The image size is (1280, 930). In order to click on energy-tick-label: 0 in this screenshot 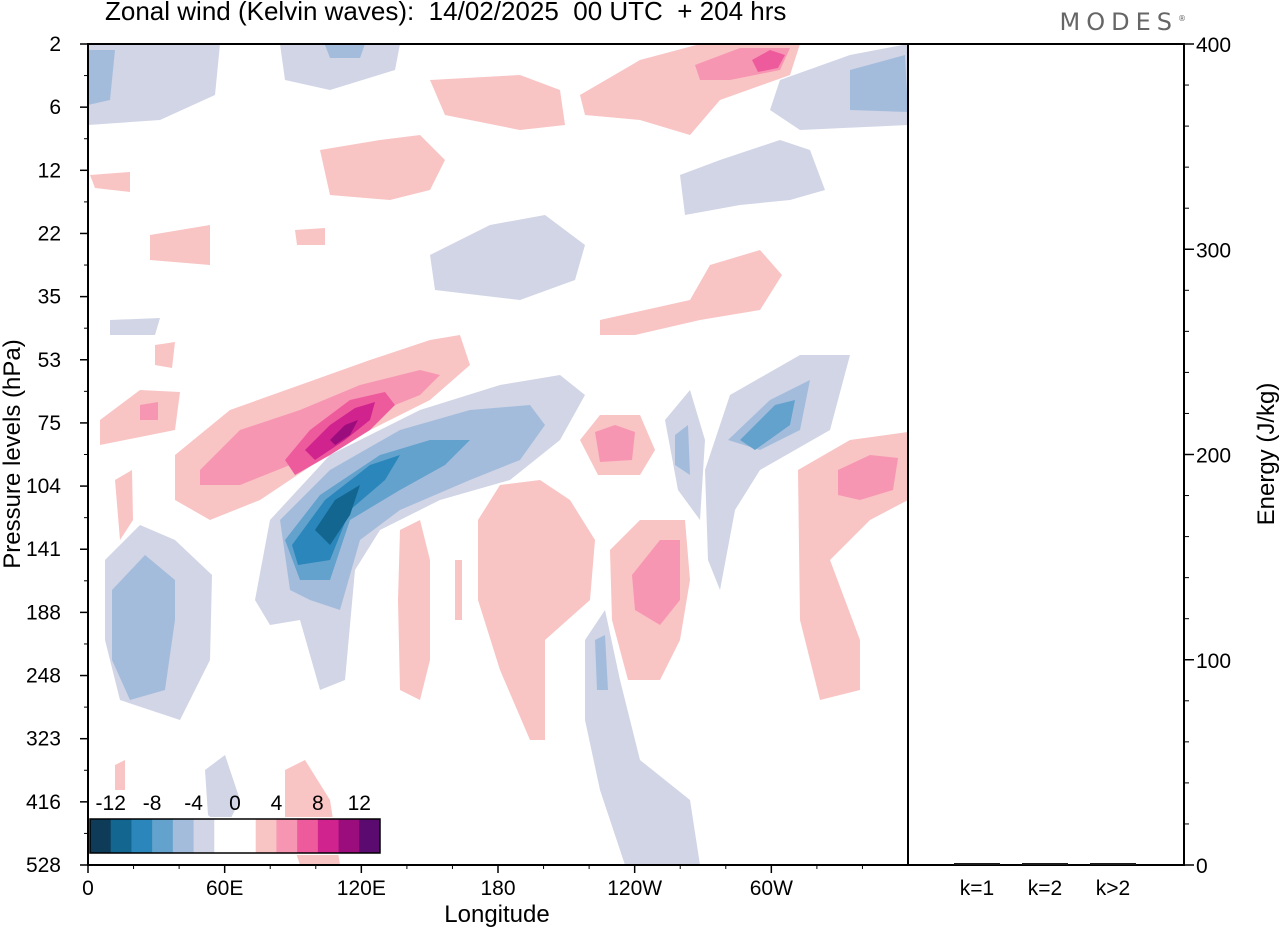, I will do `click(1202, 866)`.